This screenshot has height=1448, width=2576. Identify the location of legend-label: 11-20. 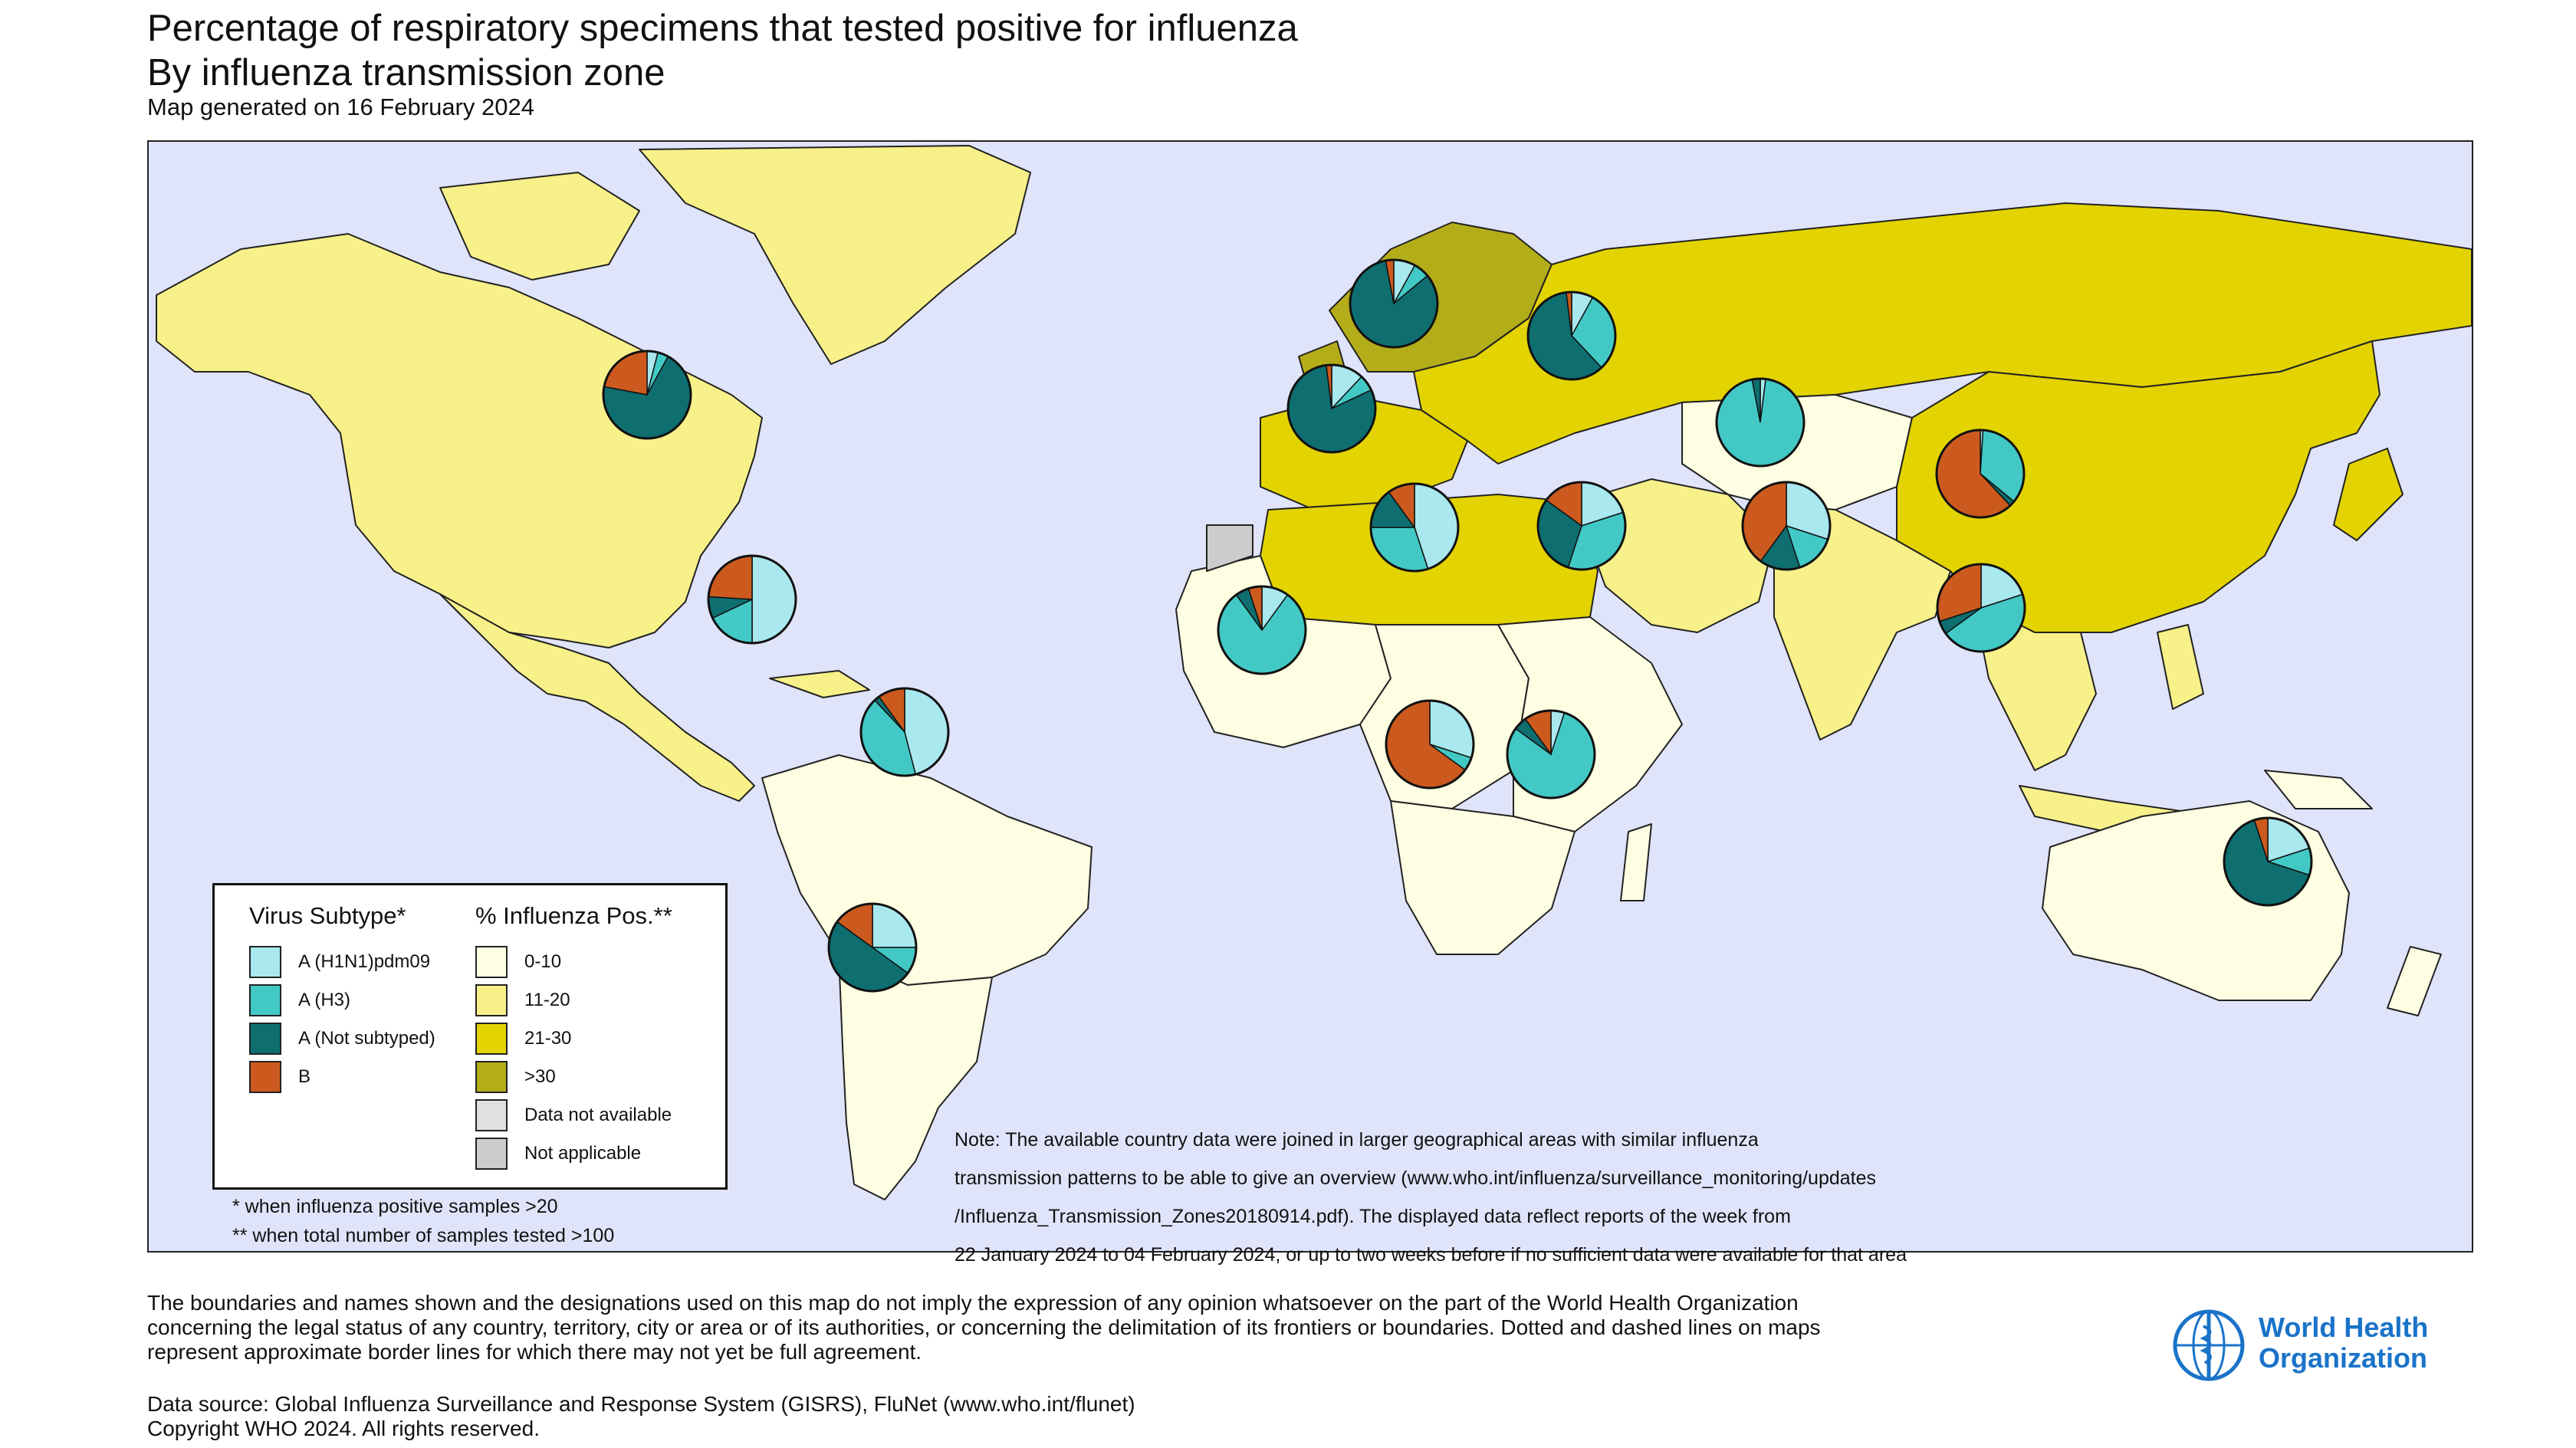
(547, 1000).